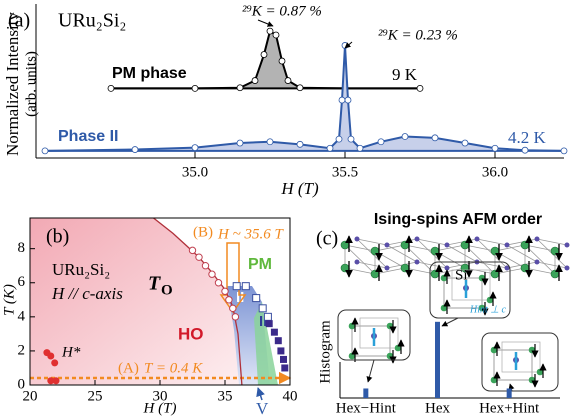 This screenshot has width=571, height=418. Describe the element at coordinates (167, 290) in the screenshot. I see `to-label-sub: O` at that location.